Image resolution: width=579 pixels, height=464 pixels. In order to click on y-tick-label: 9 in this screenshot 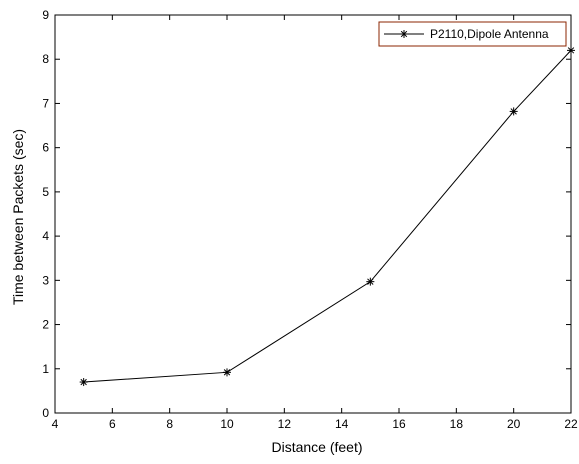, I will do `click(45, 15)`.